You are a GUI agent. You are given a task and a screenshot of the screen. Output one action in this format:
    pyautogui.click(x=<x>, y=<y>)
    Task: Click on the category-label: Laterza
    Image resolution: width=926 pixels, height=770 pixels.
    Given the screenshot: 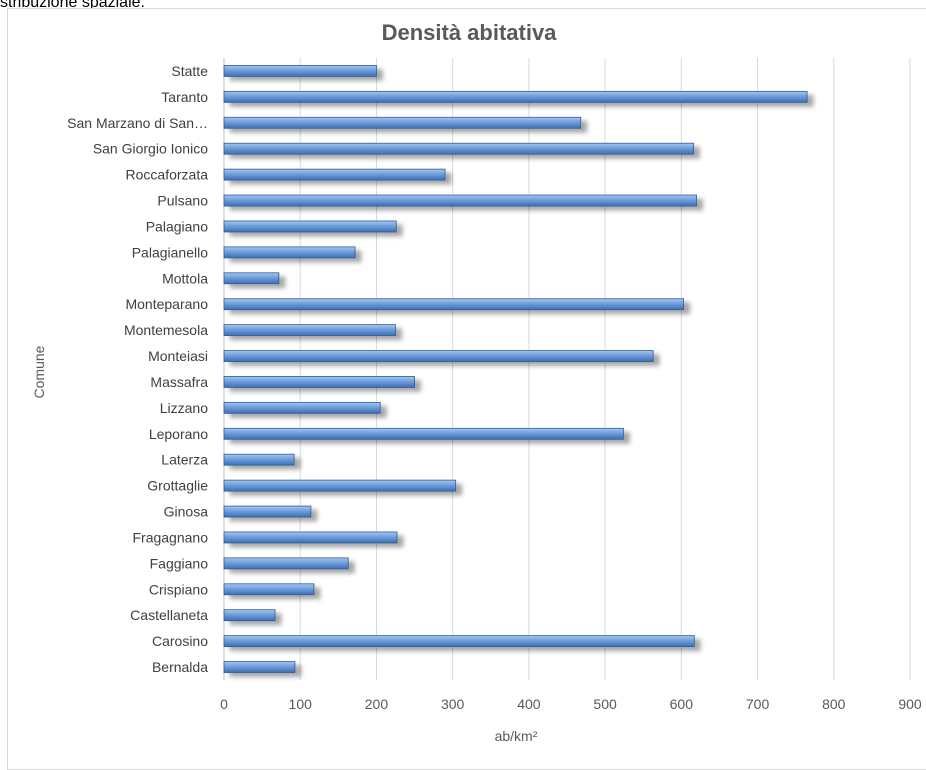 What is the action you would take?
    pyautogui.click(x=184, y=460)
    